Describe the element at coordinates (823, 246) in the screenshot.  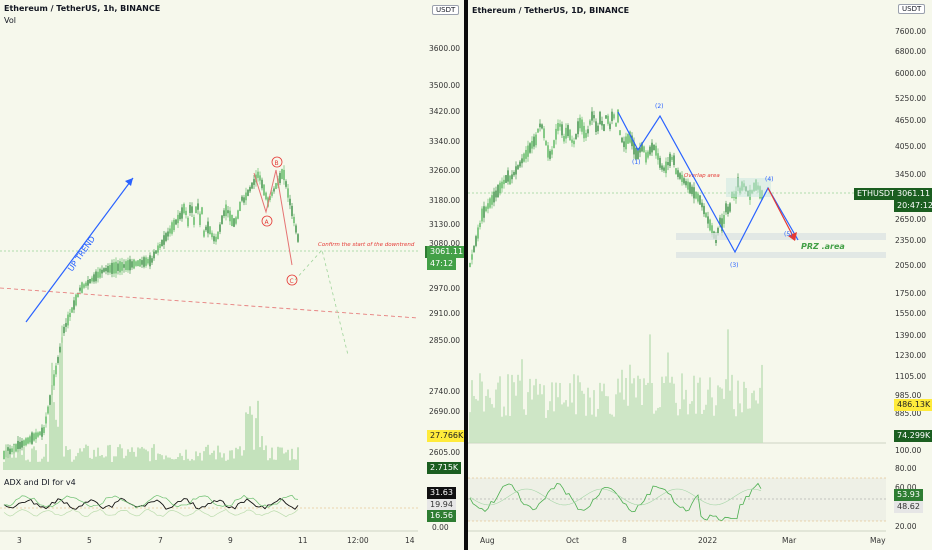
I see `prz-area-label: PRZ .area` at that location.